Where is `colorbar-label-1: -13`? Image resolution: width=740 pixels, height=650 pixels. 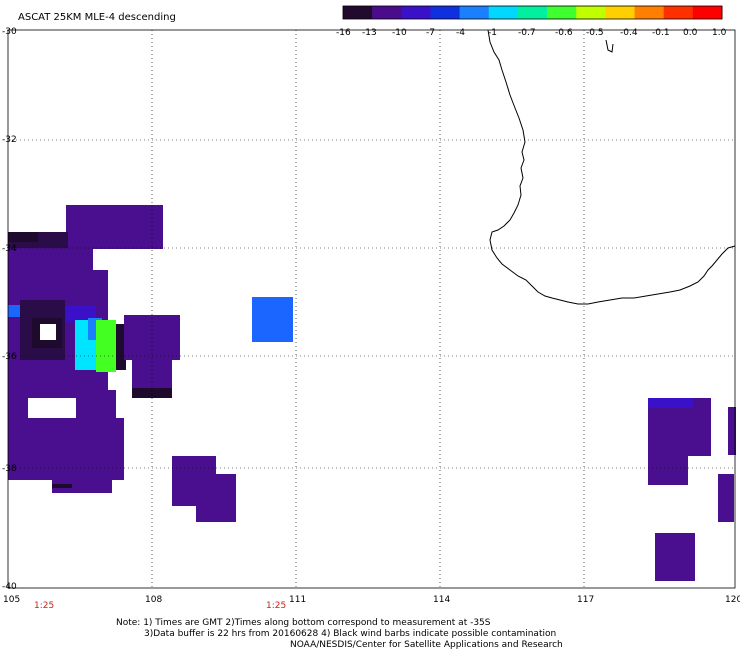
colorbar-label-1: -13 is located at coordinates (369, 33).